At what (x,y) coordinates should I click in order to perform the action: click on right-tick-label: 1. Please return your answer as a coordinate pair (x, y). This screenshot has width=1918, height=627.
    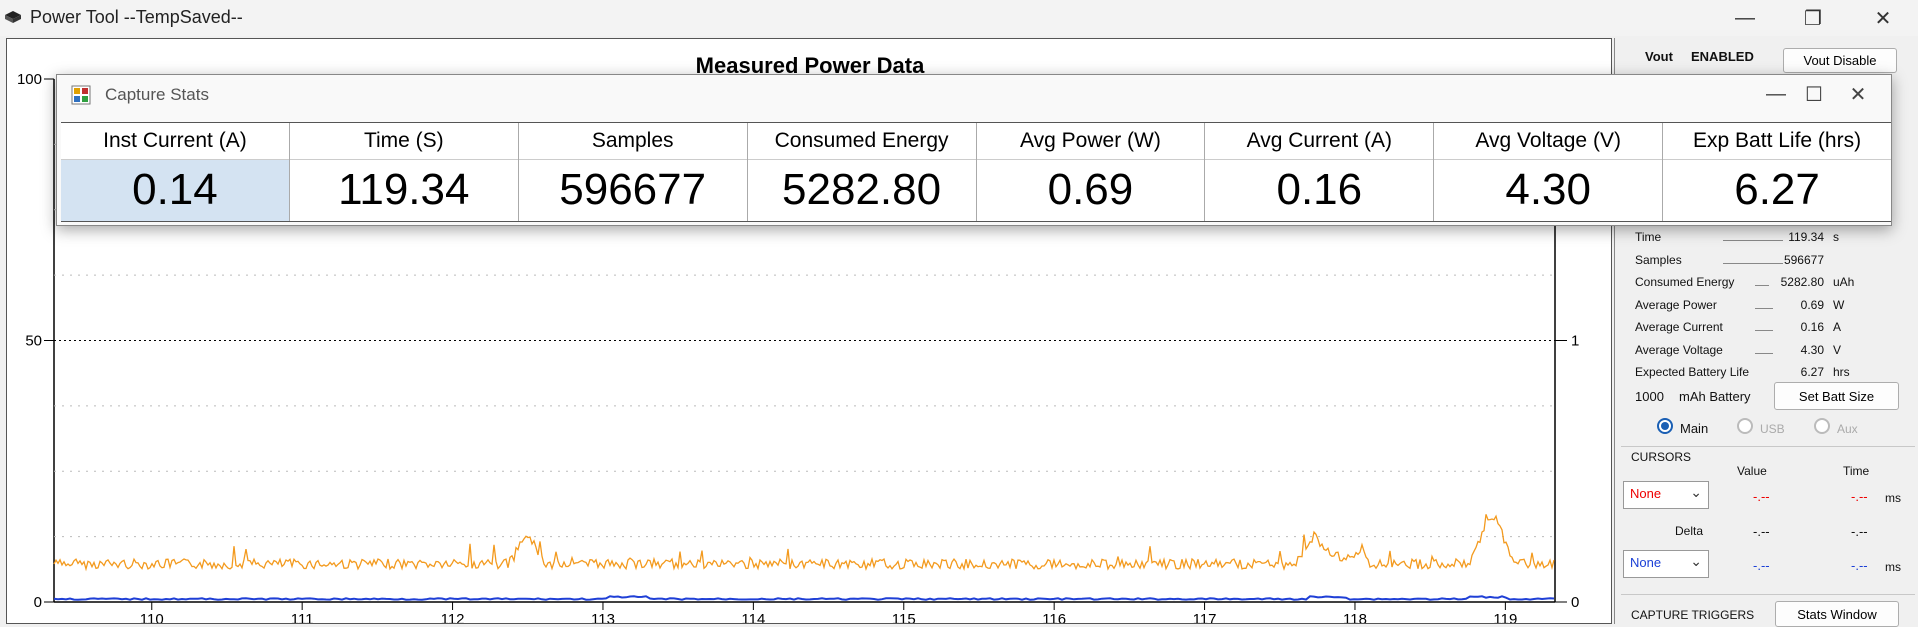
    Looking at the image, I should click on (1575, 341).